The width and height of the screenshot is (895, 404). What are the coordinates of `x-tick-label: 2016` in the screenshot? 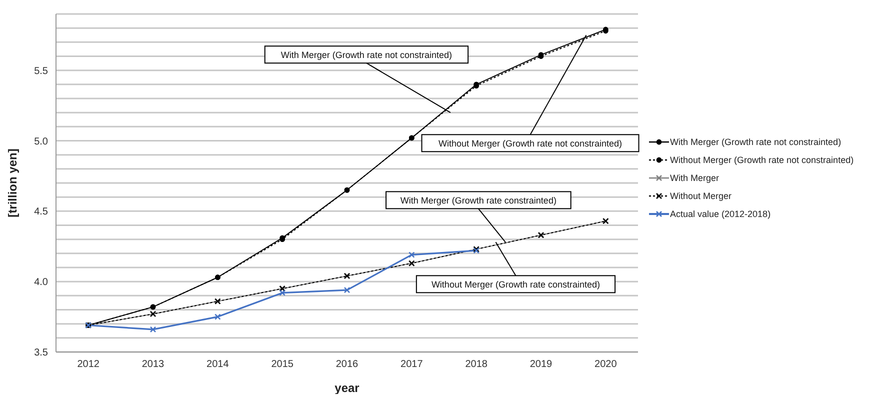 It's located at (347, 364).